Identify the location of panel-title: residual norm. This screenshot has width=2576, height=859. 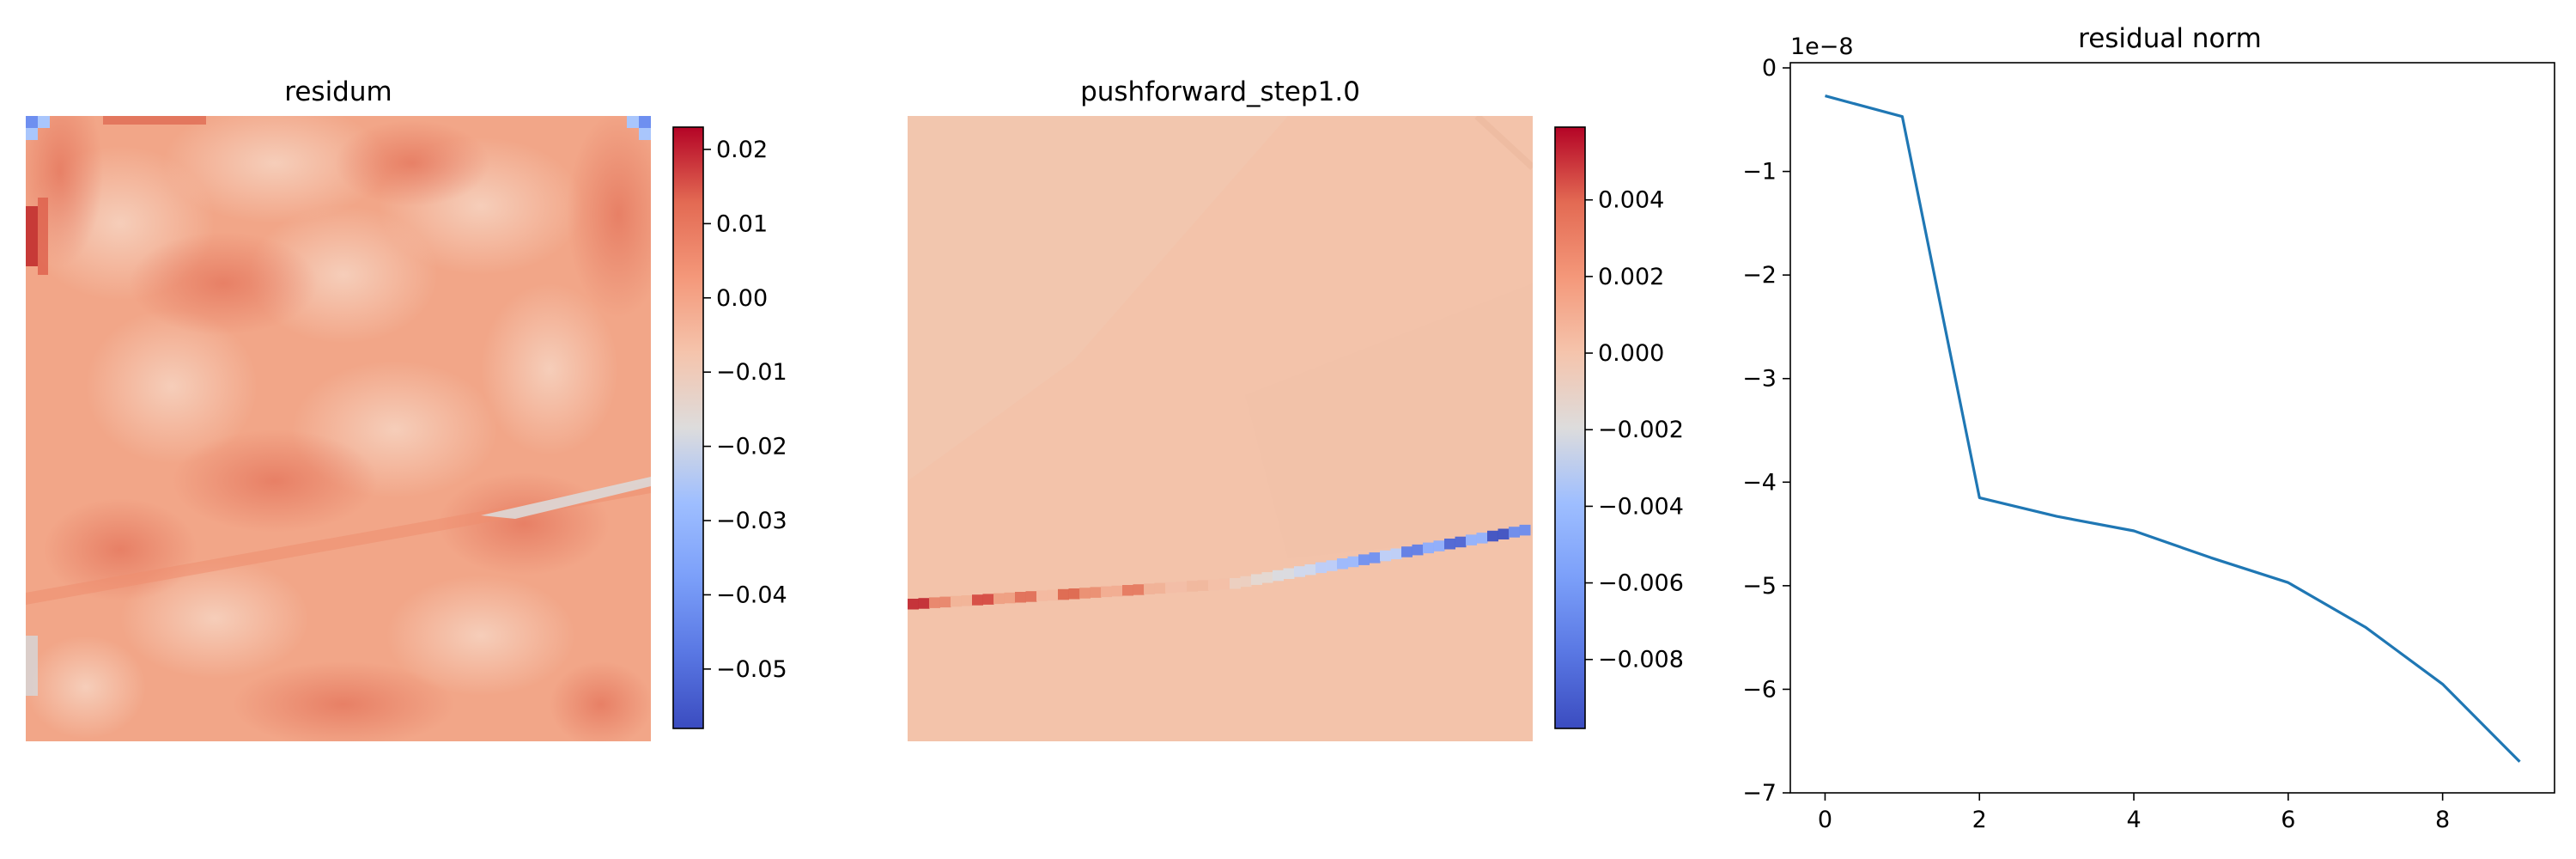
(2170, 38).